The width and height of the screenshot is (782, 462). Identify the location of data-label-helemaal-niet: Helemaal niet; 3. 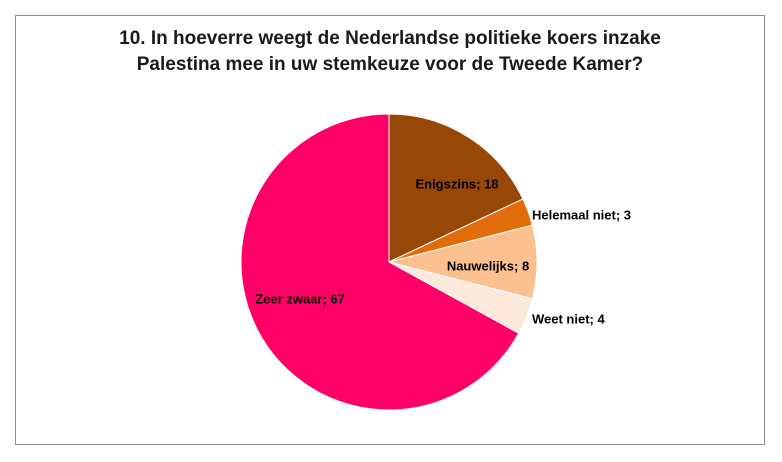
(581, 214).